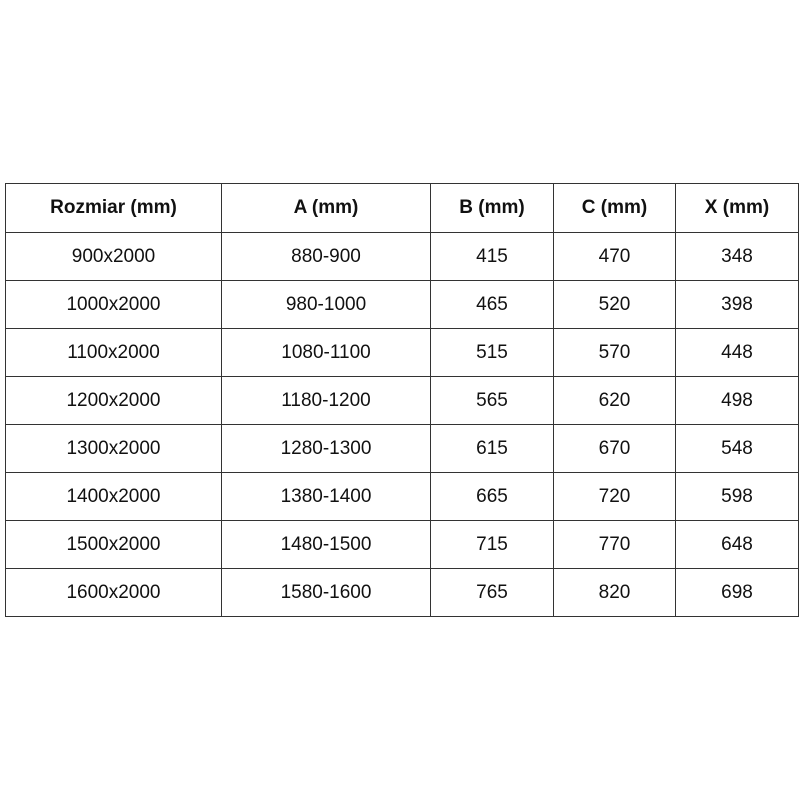 This screenshot has height=800, width=800. What do you see at coordinates (737, 448) in the screenshot?
I see `cell-x: 548` at bounding box center [737, 448].